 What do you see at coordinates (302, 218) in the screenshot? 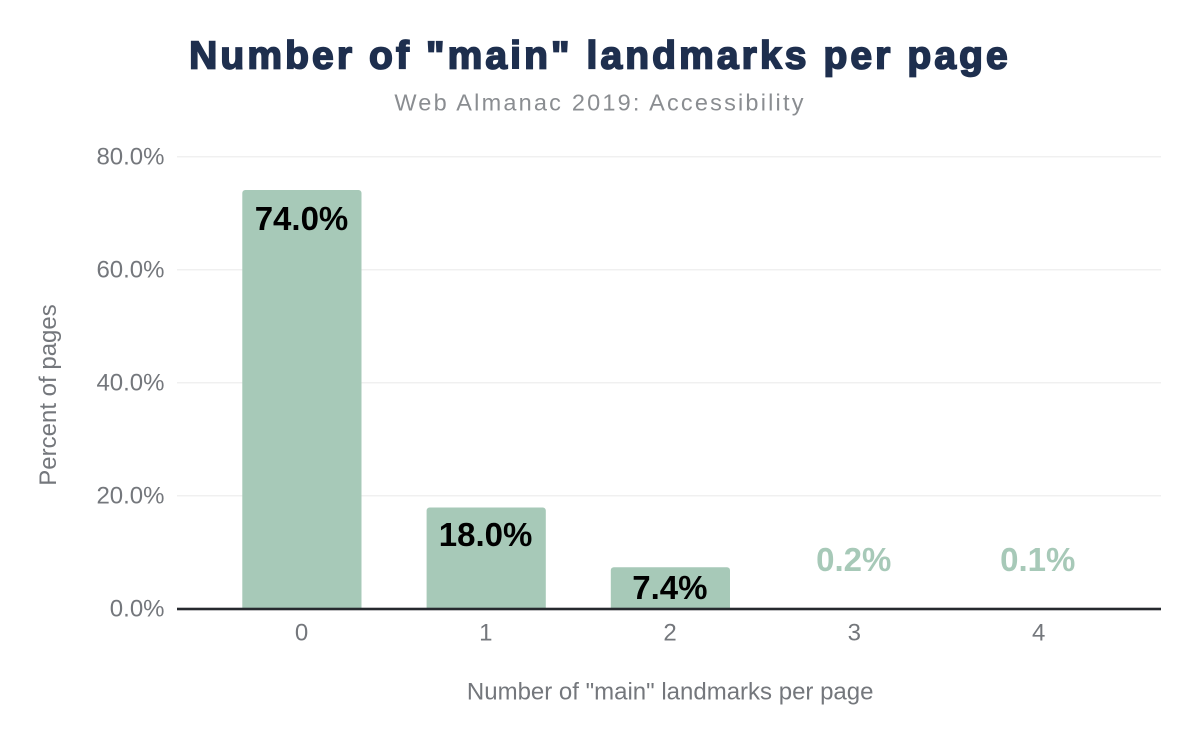
I see `svg-text: 74.0%` at bounding box center [302, 218].